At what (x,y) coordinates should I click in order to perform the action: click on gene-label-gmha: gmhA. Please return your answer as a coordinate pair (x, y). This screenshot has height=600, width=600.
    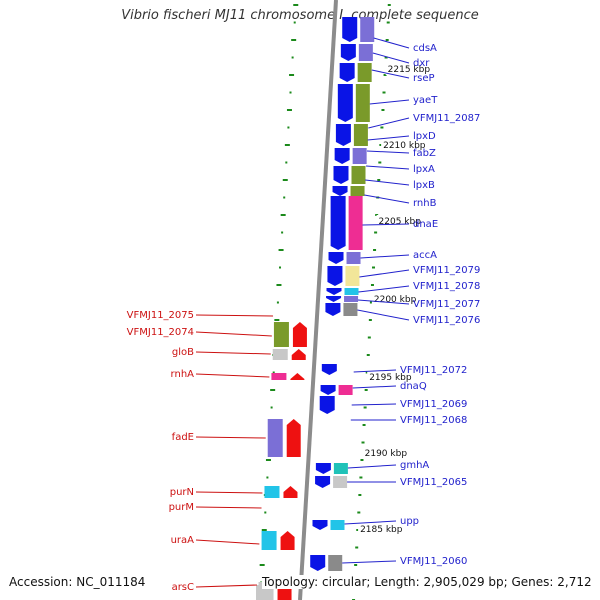
    Looking at the image, I should click on (414, 465).